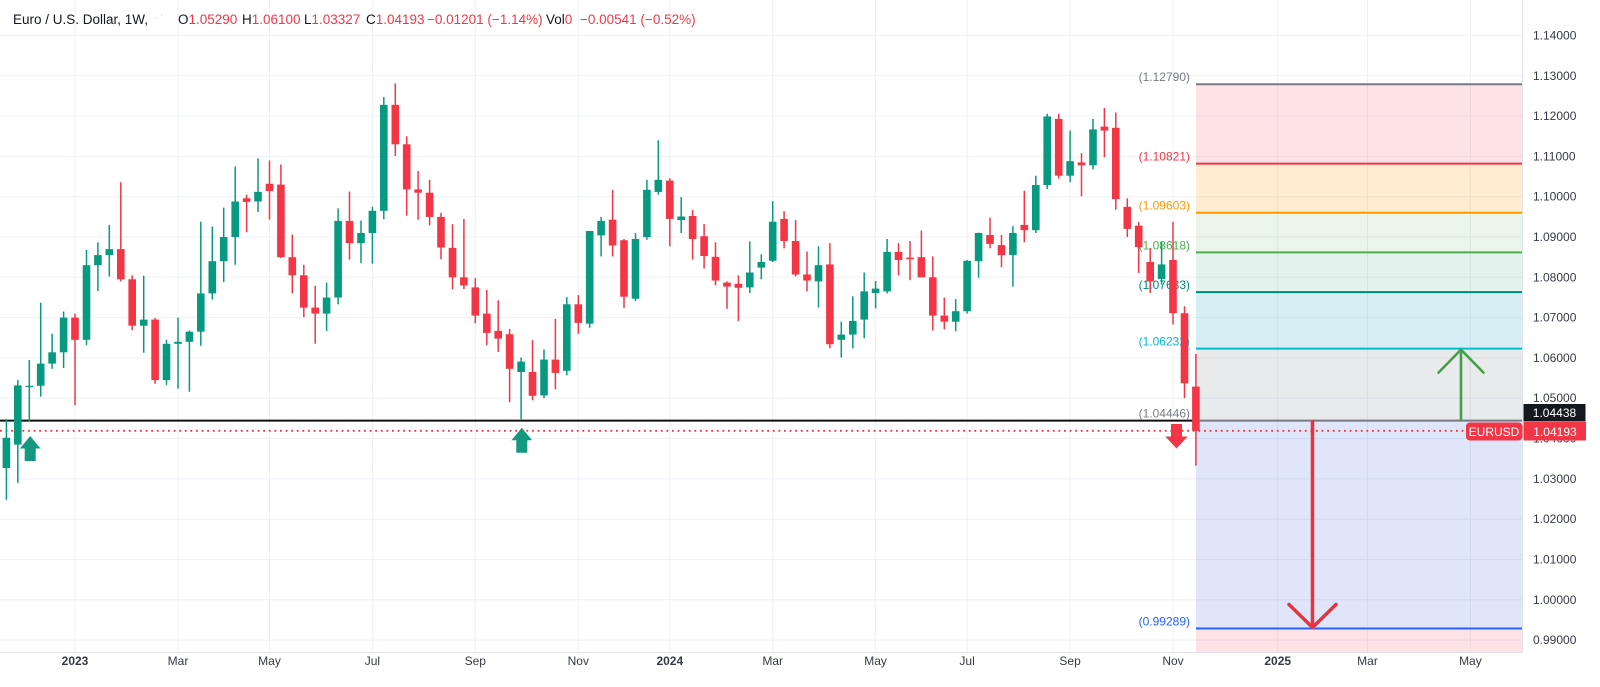 The height and width of the screenshot is (687, 1600). Describe the element at coordinates (1555, 358) in the screenshot. I see `svg-text: 1.06000` at that location.